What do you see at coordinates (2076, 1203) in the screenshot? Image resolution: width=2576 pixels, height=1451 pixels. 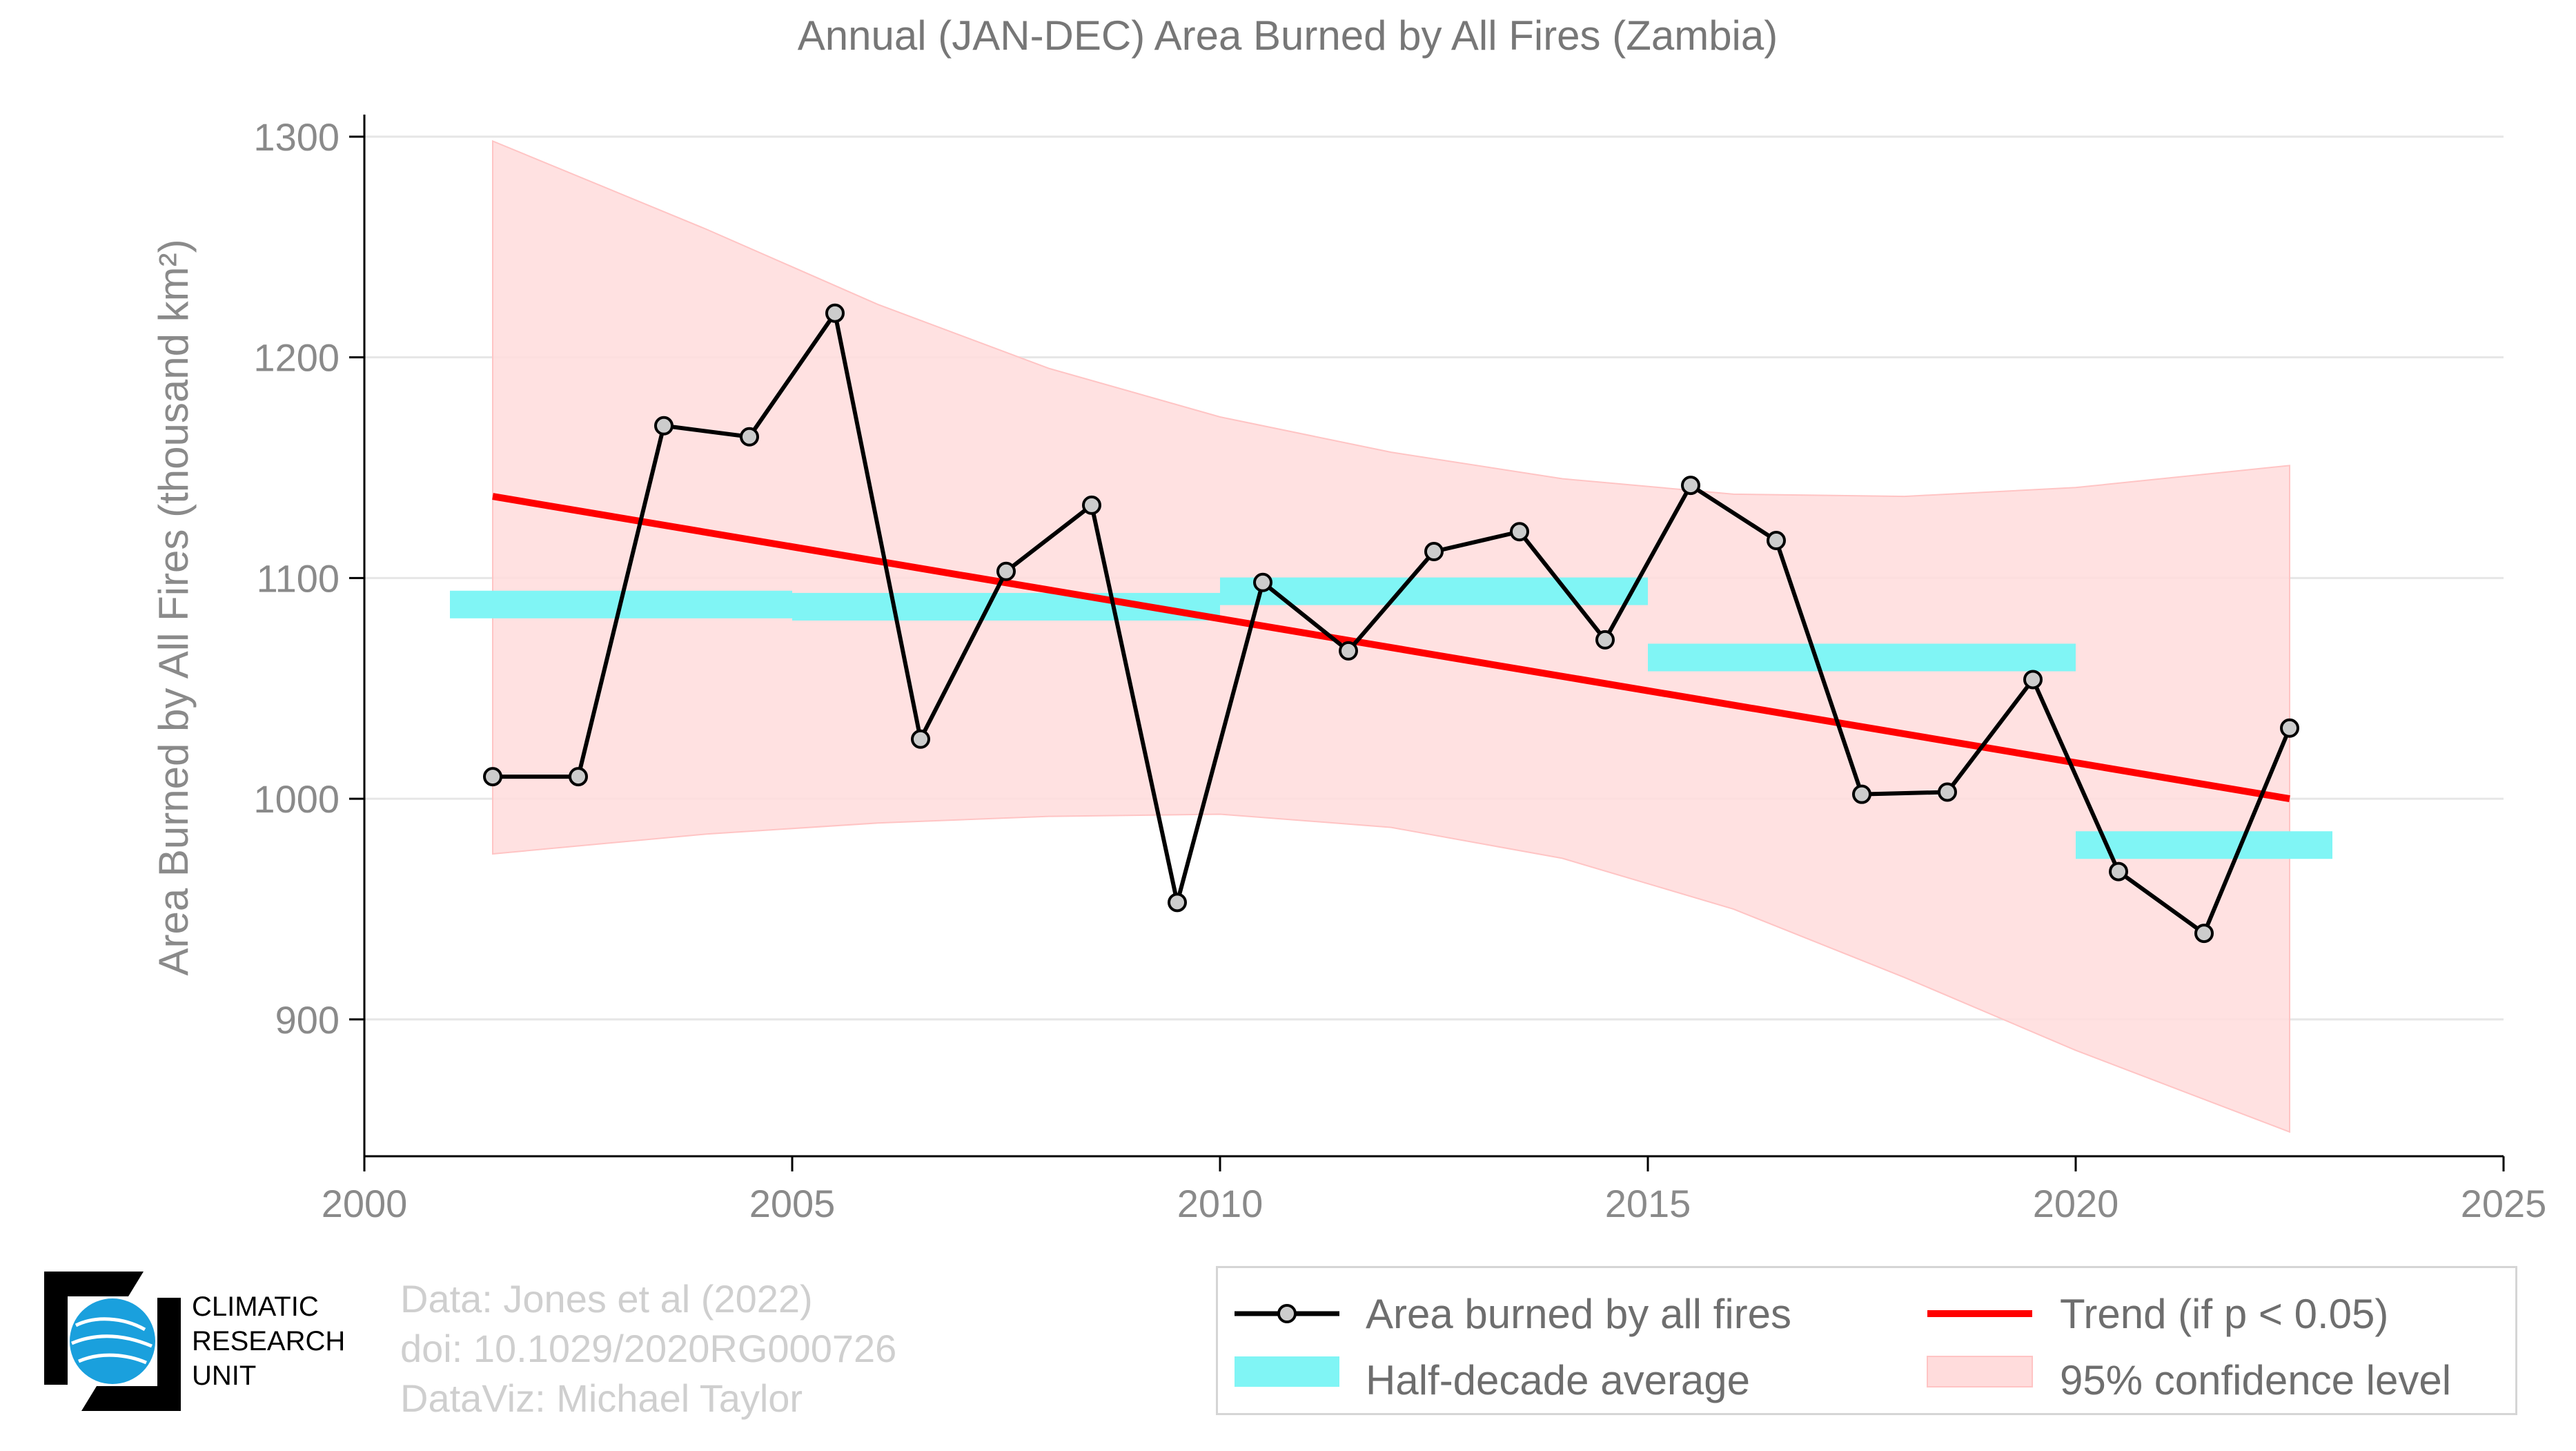 I see `x-tick-label: 2020` at bounding box center [2076, 1203].